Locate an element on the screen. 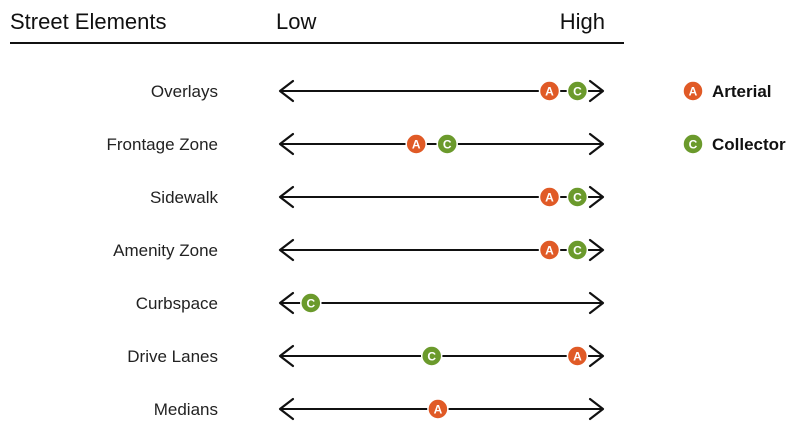 The image size is (810, 435). row-label: Amenity Zone is located at coordinates (165, 250).